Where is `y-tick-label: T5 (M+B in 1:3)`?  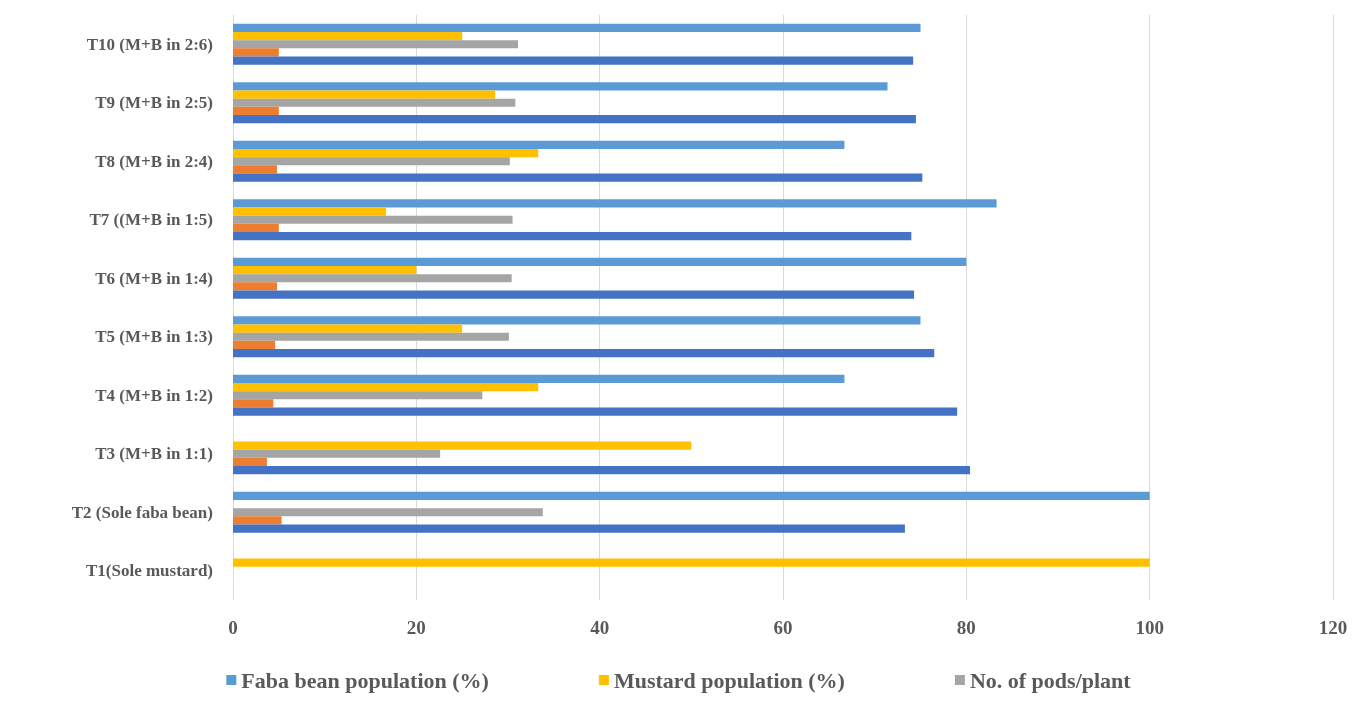 y-tick-label: T5 (M+B in 1:3) is located at coordinates (154, 337).